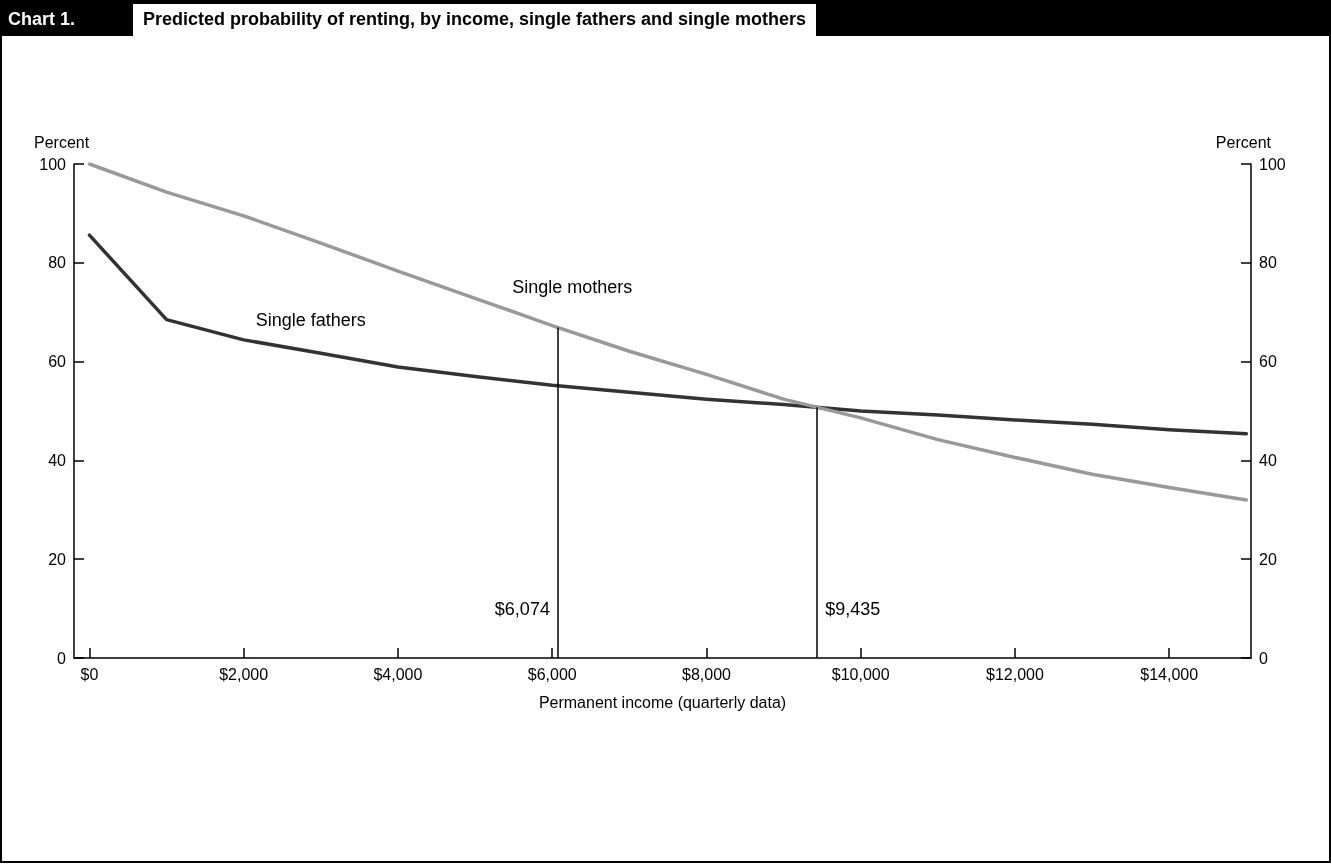  What do you see at coordinates (1169, 674) in the screenshot?
I see `x-tick-label: $14,000` at bounding box center [1169, 674].